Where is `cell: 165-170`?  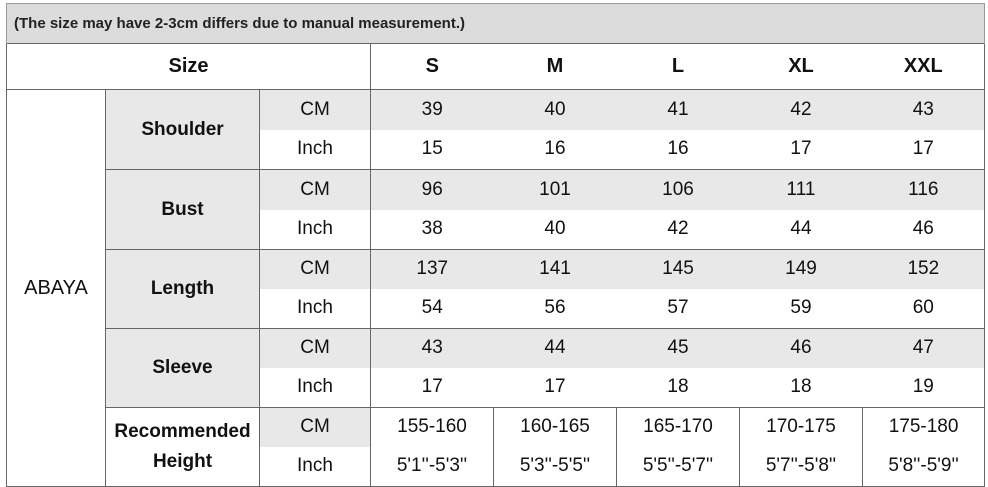 cell: 165-170 is located at coordinates (678, 427).